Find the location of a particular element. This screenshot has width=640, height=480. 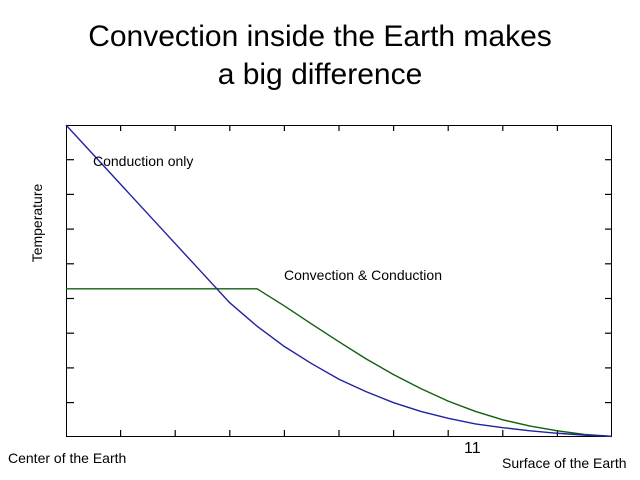

series-label-conduction-only: Conduction only is located at coordinates (143, 161).